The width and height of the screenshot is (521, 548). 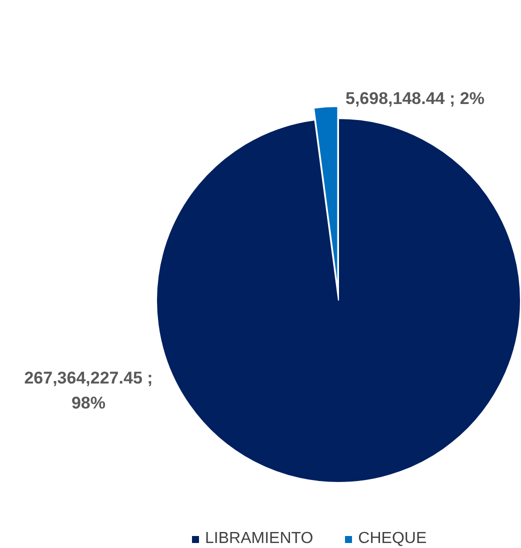 I want to click on legend-label: LIBRAMIENTO, so click(x=259, y=539).